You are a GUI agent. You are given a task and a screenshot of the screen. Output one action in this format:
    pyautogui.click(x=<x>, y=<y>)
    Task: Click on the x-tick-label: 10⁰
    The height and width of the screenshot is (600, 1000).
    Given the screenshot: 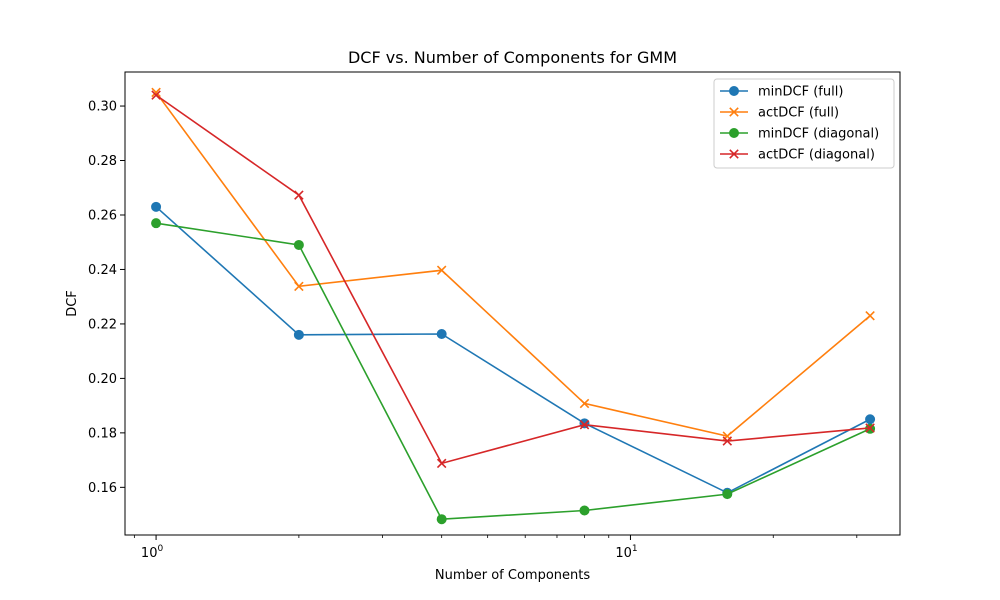 What is the action you would take?
    pyautogui.click(x=152, y=552)
    